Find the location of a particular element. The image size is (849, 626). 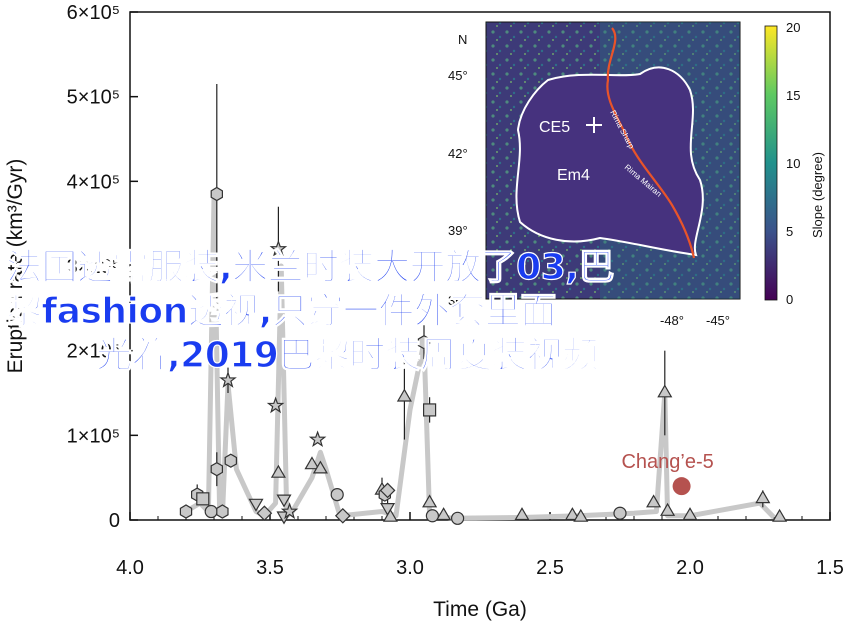

ce5-cross-icon is located at coordinates (594, 125).